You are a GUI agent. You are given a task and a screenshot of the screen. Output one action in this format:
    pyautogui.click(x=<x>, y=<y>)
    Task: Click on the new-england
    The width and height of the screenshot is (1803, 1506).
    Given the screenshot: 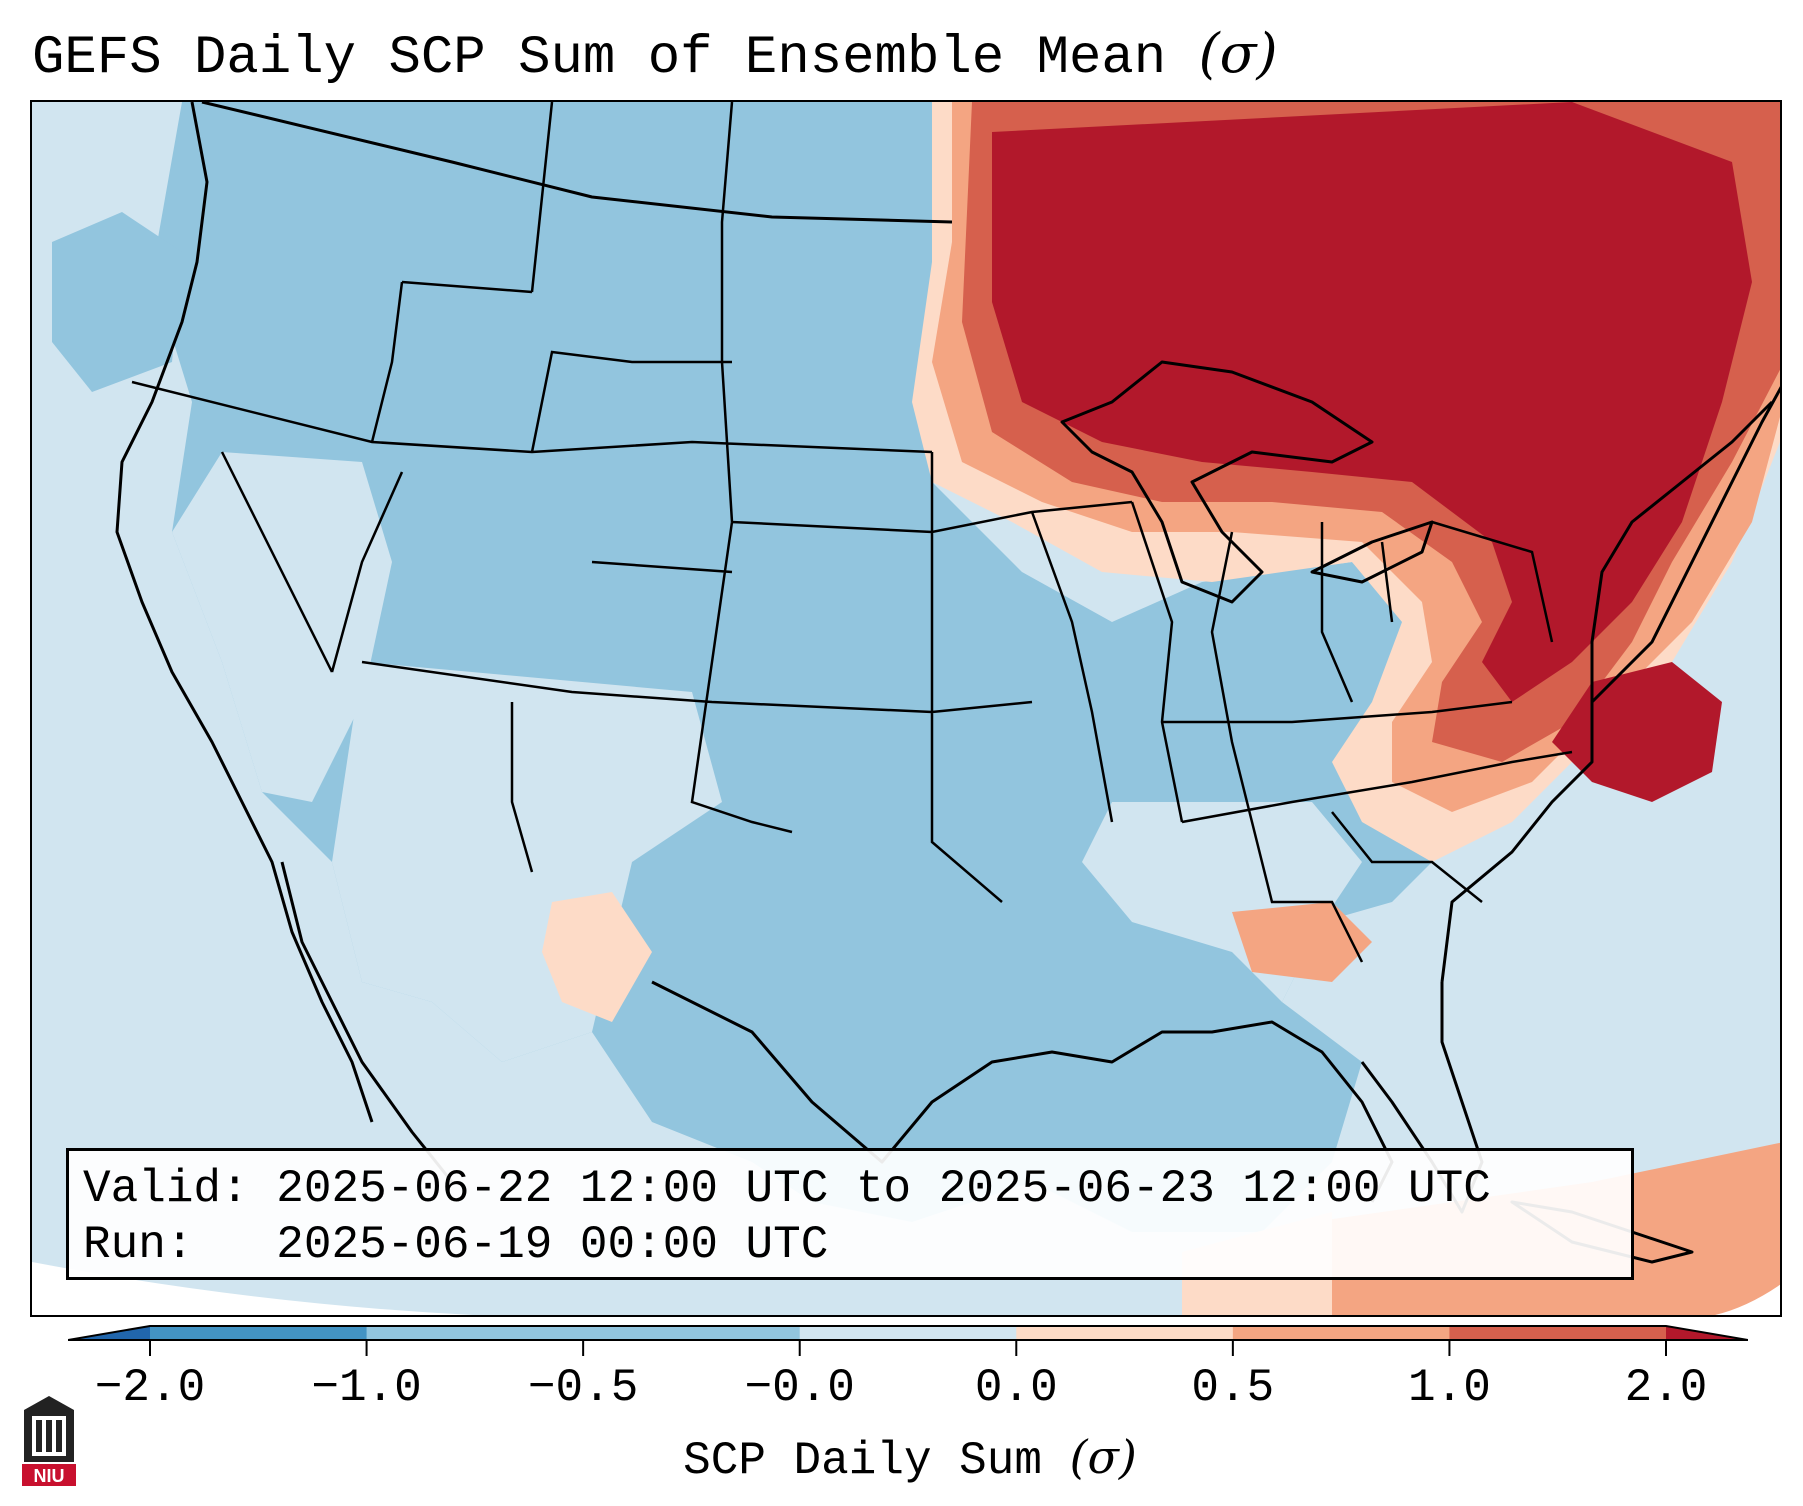 What is the action you would take?
    pyautogui.click(x=1685, y=545)
    